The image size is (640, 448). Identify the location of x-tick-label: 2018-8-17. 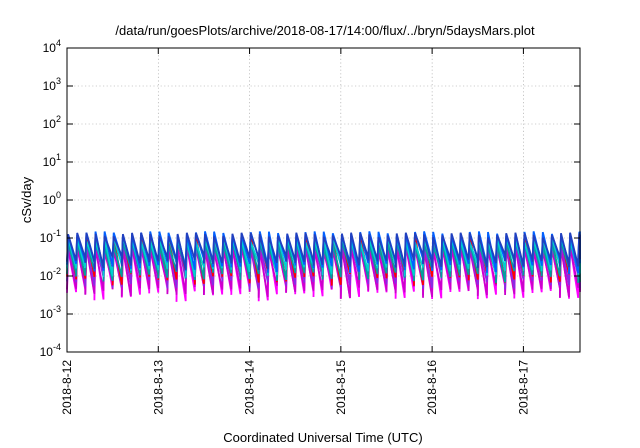
(523, 387).